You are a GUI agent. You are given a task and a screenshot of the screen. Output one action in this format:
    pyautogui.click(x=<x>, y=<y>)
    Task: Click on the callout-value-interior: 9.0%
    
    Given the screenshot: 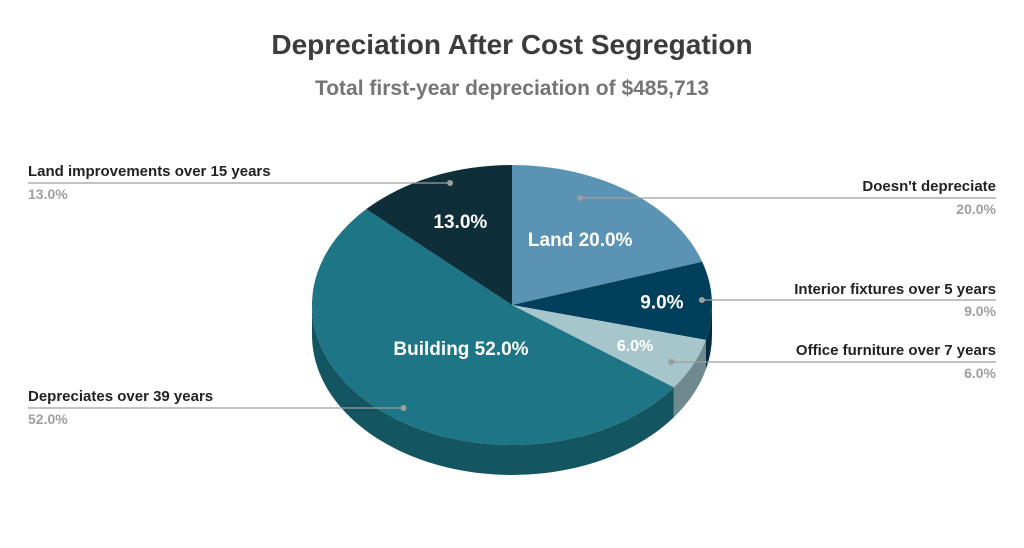 What is the action you would take?
    pyautogui.click(x=980, y=311)
    